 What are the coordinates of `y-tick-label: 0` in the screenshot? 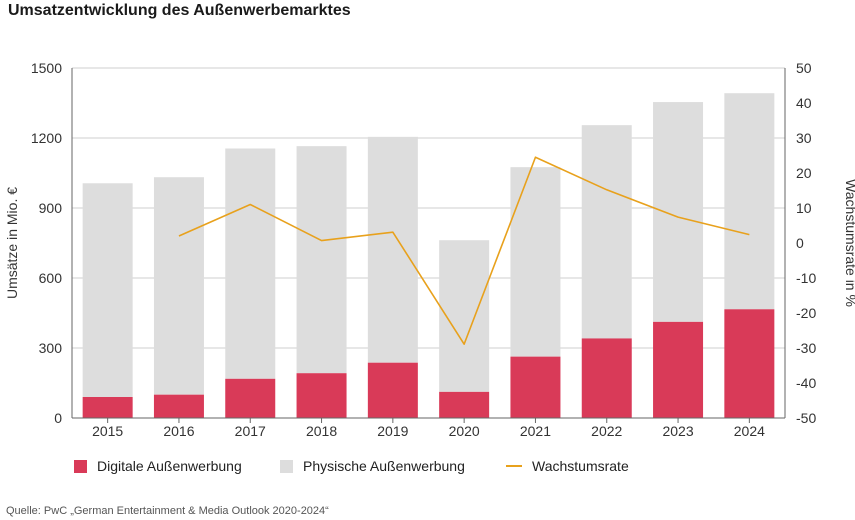 It's located at (58, 418).